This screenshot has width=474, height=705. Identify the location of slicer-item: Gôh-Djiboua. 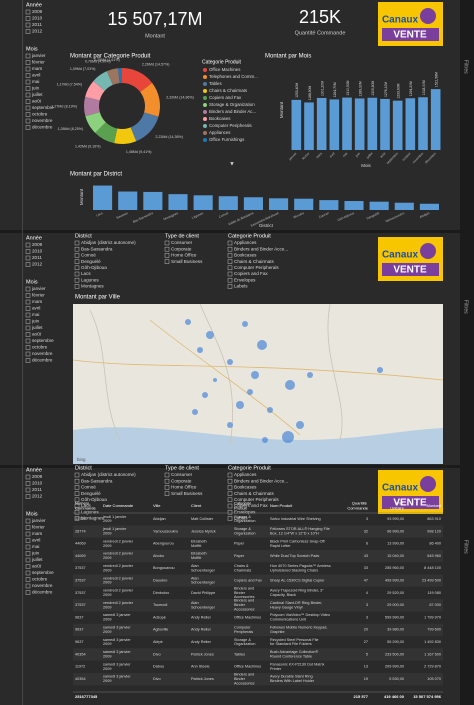
(94, 267).